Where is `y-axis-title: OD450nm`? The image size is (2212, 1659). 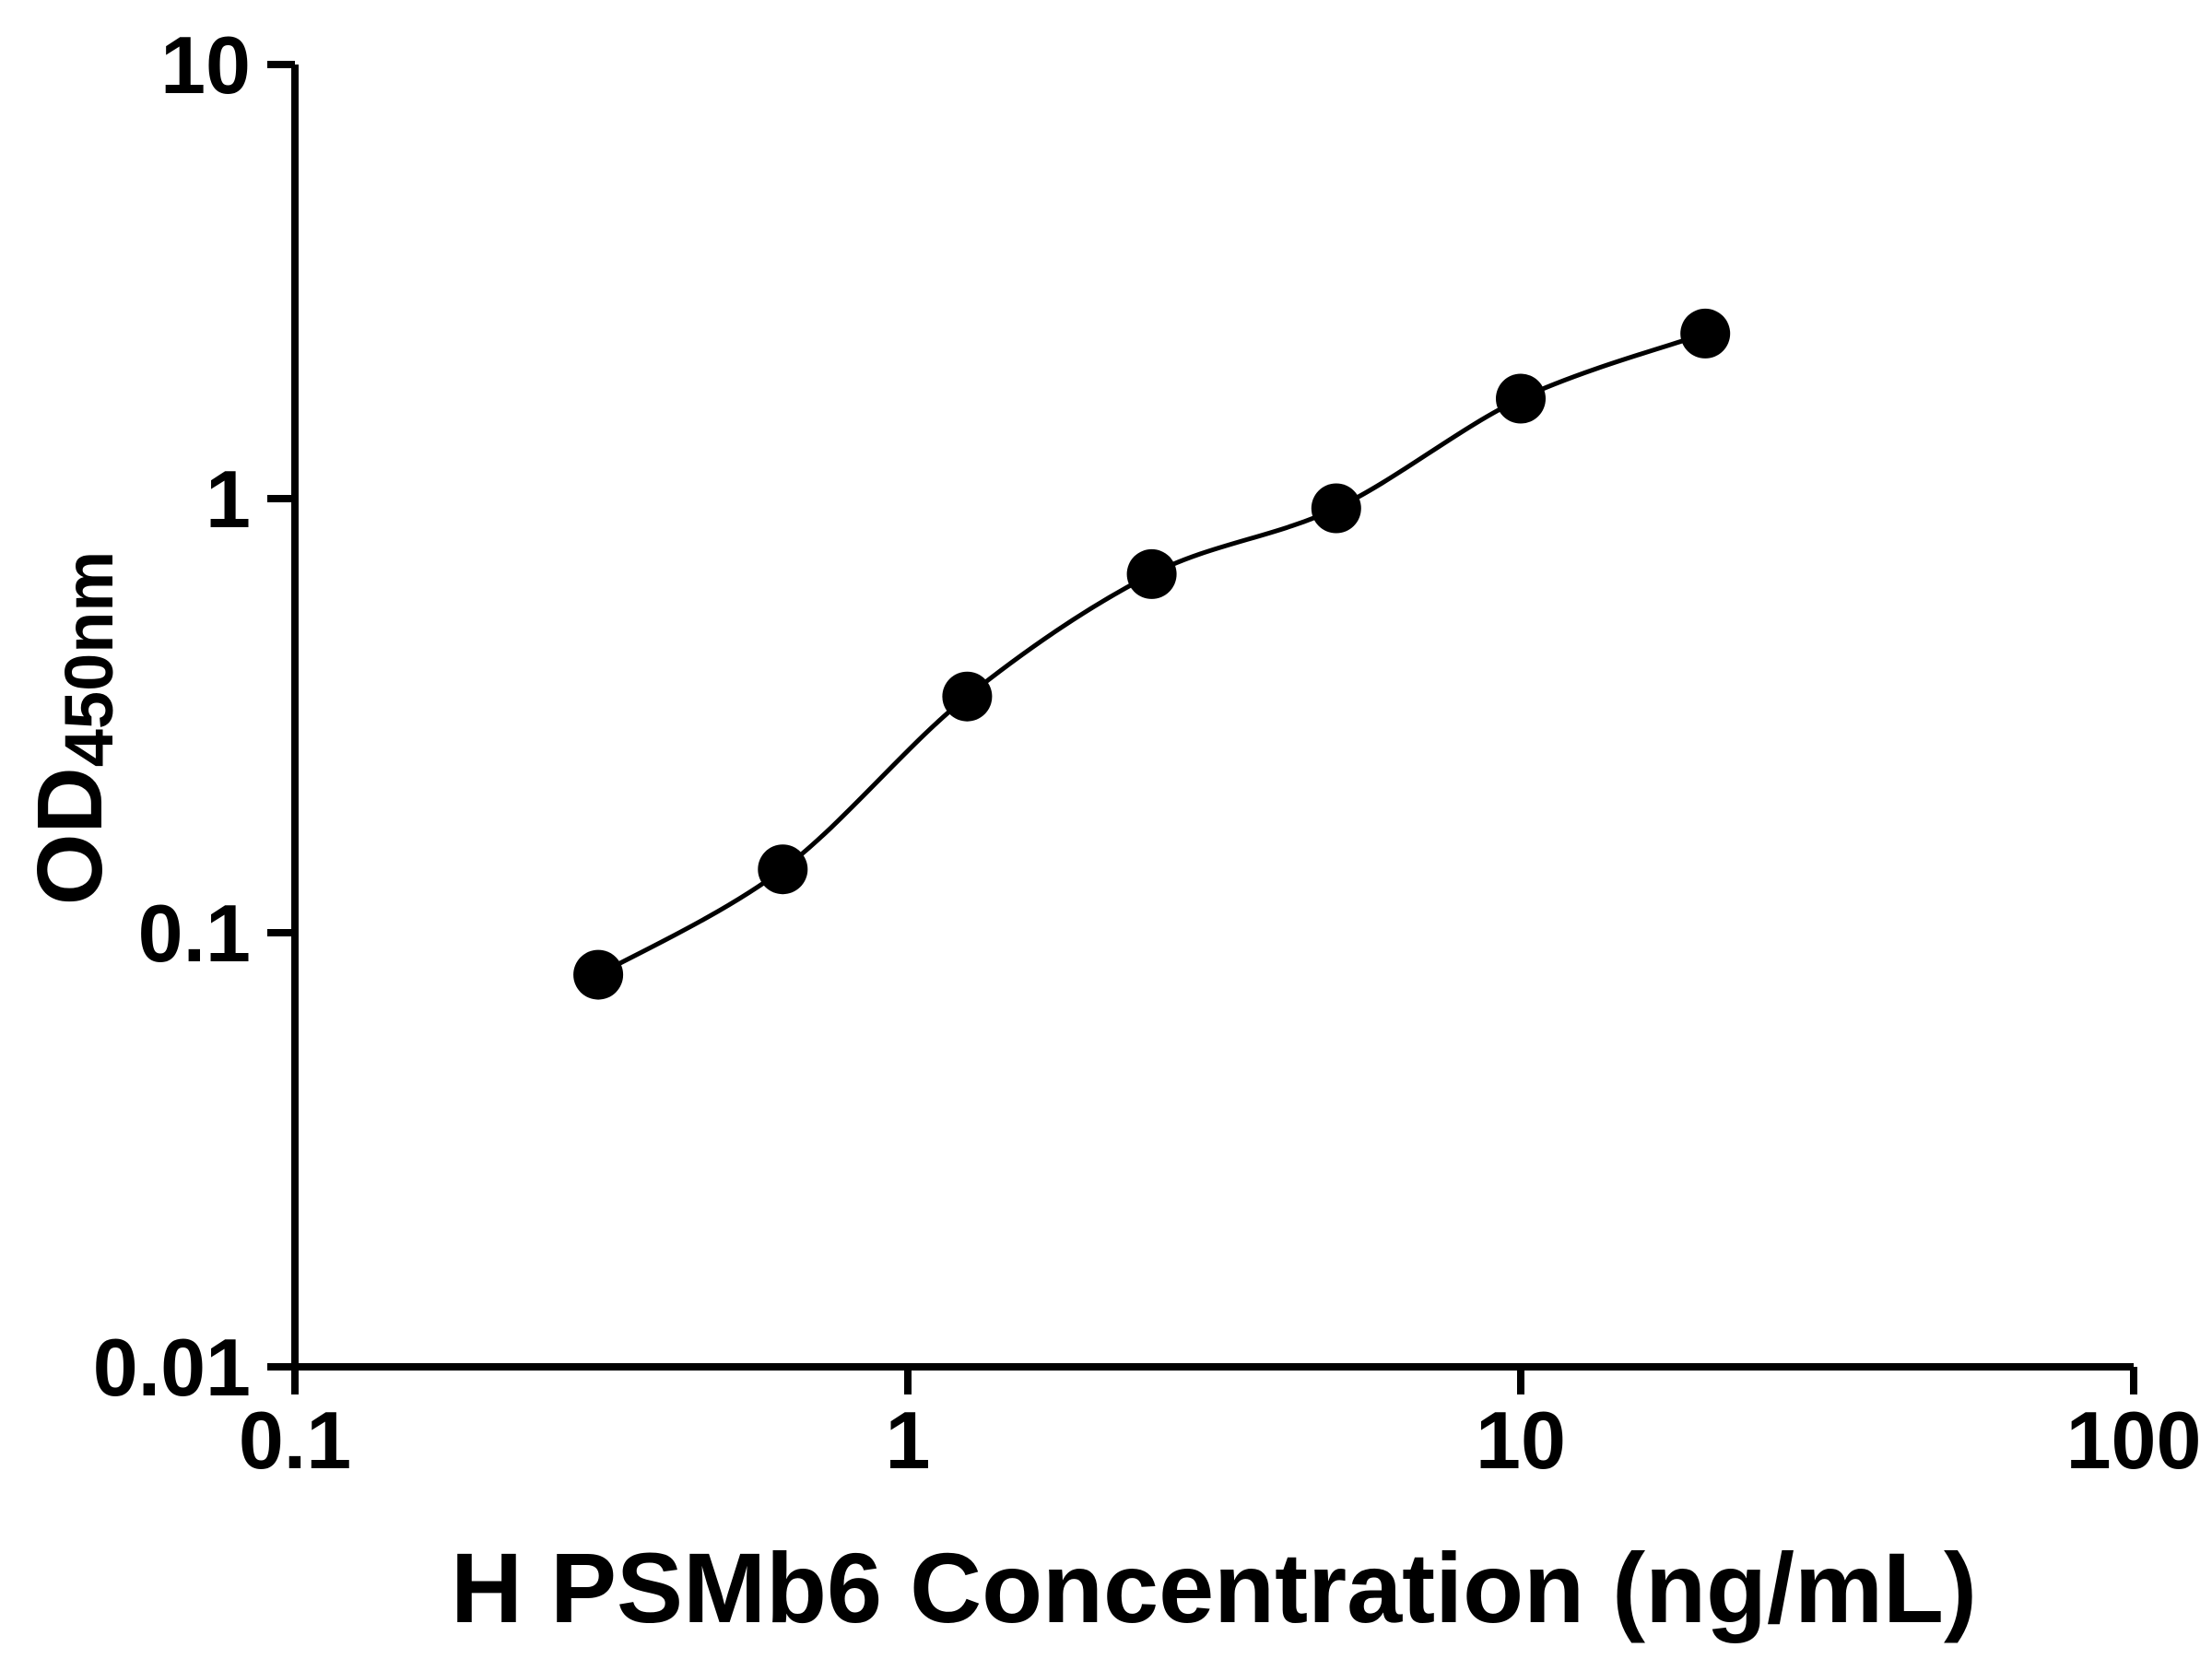
y-axis-title: OD450nm is located at coordinates (72, 728).